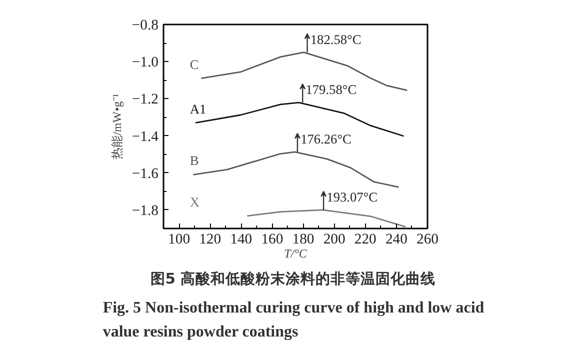 The image size is (581, 345). Describe the element at coordinates (336, 39) in the screenshot. I see `annotation: 182.58°C` at that location.